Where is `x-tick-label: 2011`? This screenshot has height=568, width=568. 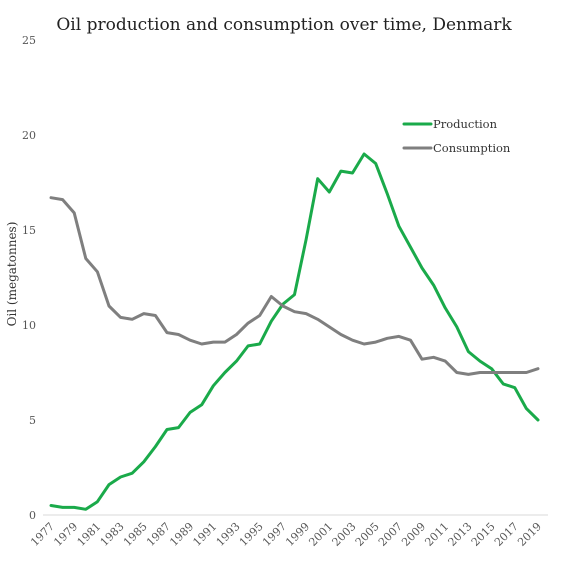
x-tick-label: 2011 is located at coordinates (436, 534).